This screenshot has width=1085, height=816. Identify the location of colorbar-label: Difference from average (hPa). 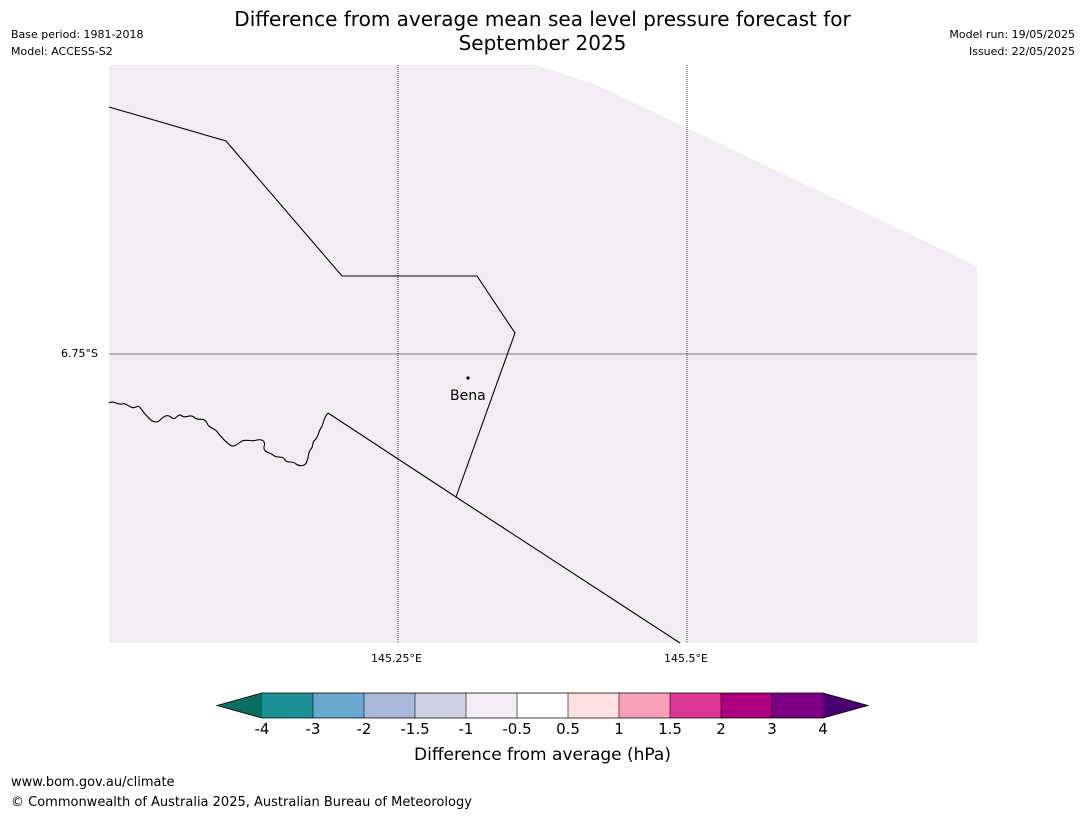
(542, 755).